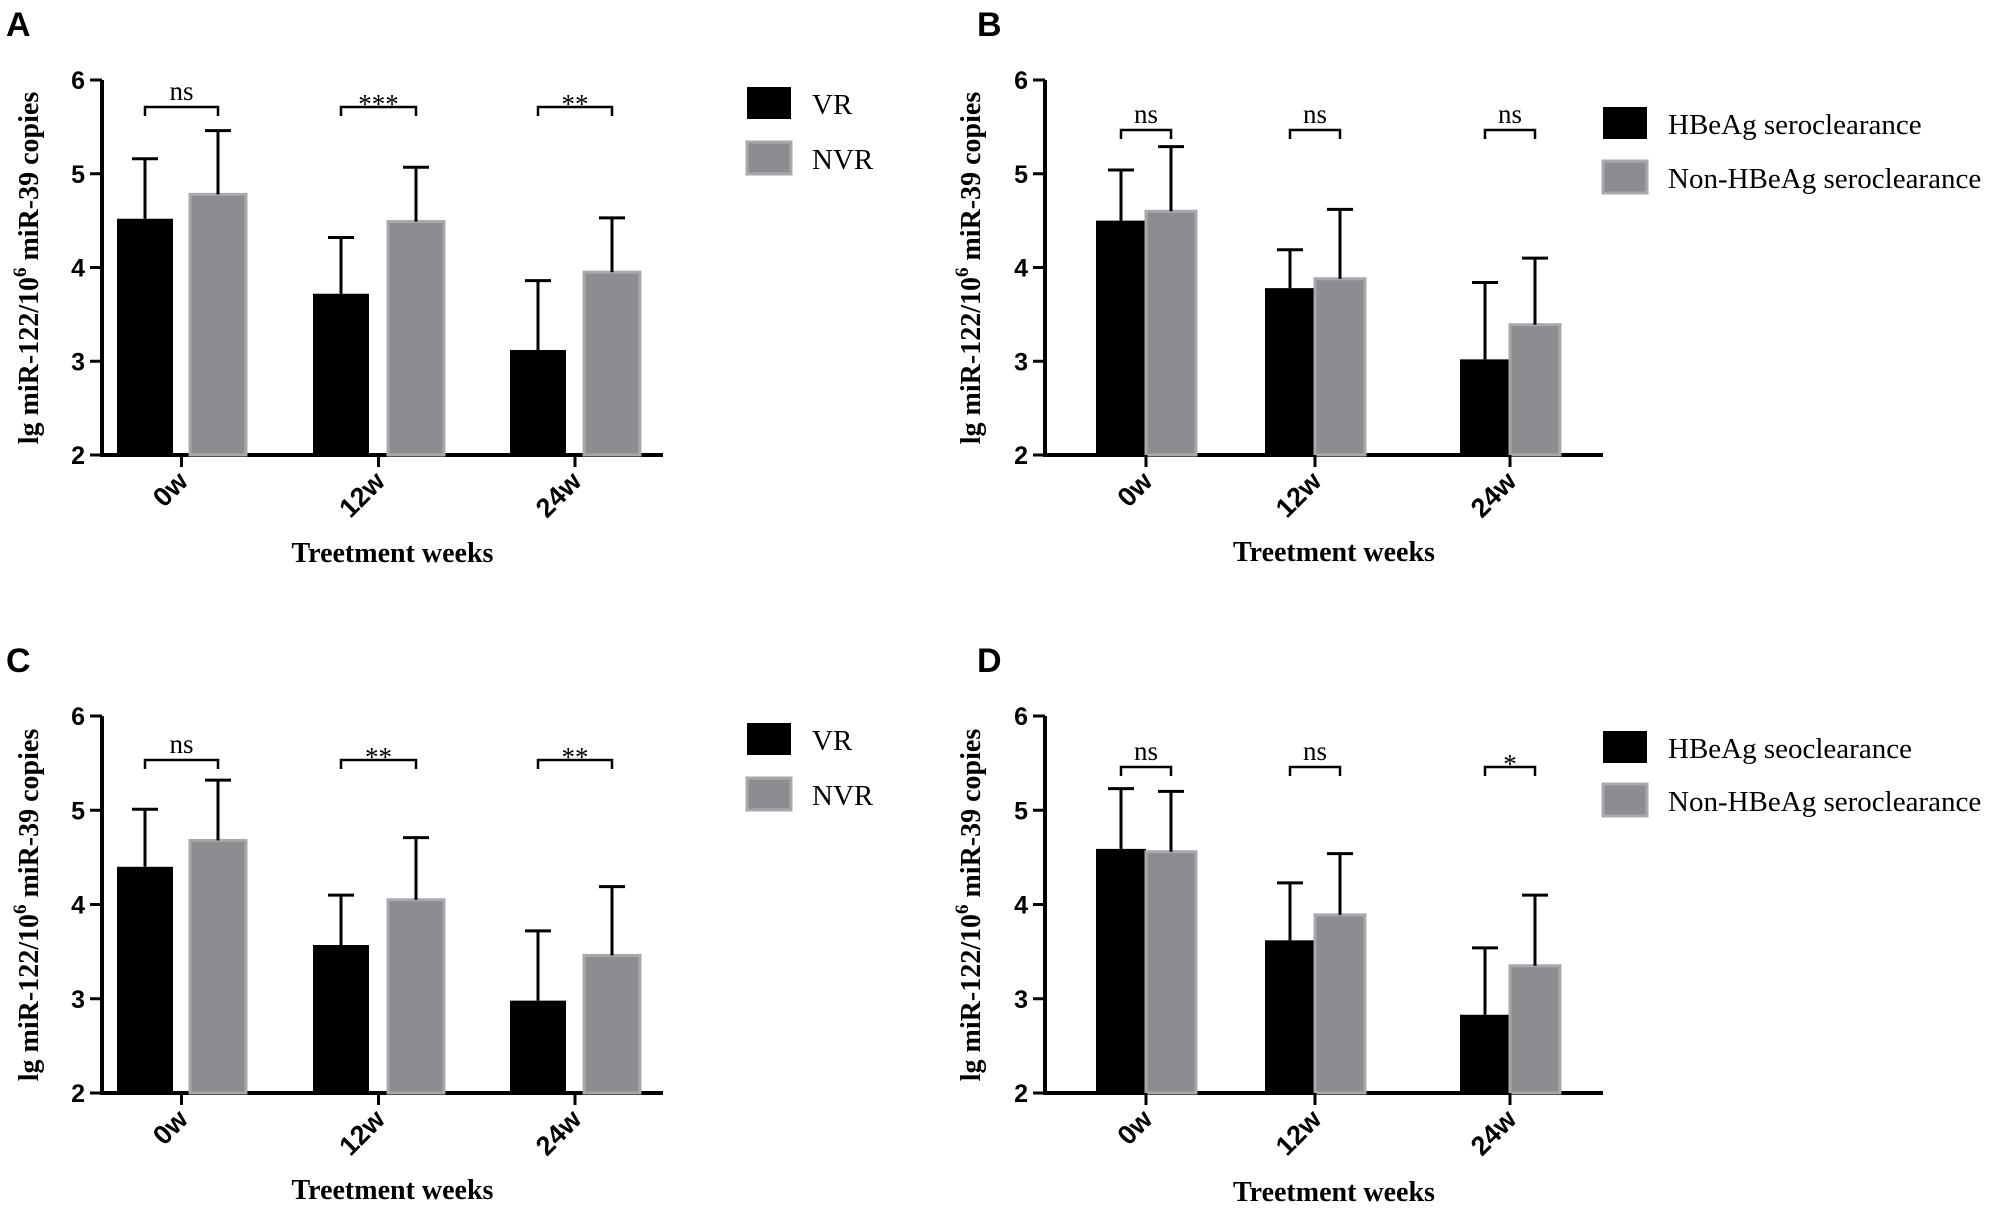 This screenshot has height=1218, width=2007. What do you see at coordinates (1790, 749) in the screenshot?
I see `legend-label: HBeAg seoclearance` at bounding box center [1790, 749].